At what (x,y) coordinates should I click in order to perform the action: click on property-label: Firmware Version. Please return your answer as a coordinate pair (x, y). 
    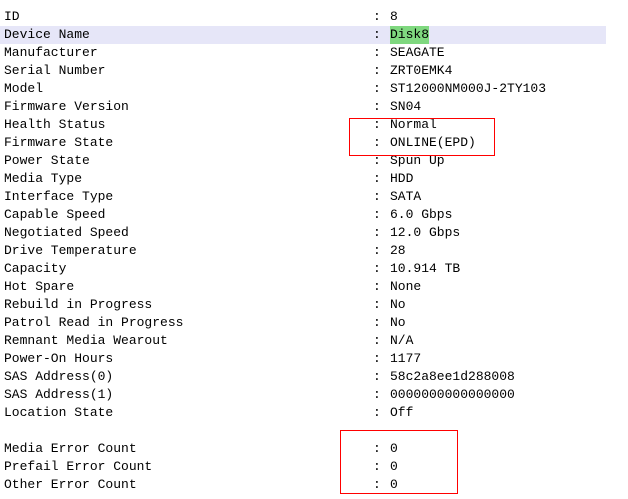
    Looking at the image, I should click on (66, 106).